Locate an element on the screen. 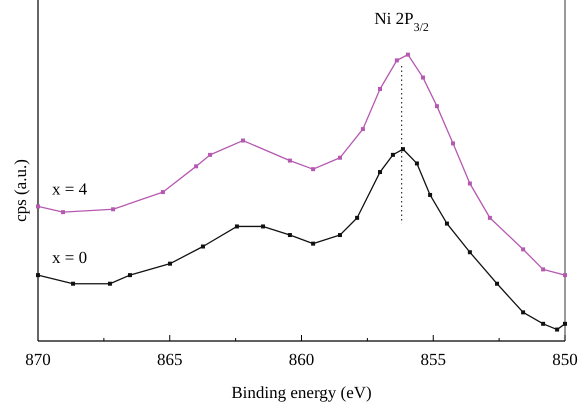 The width and height of the screenshot is (582, 404). x-axis-title: Binding energy (eV) is located at coordinates (301, 392).